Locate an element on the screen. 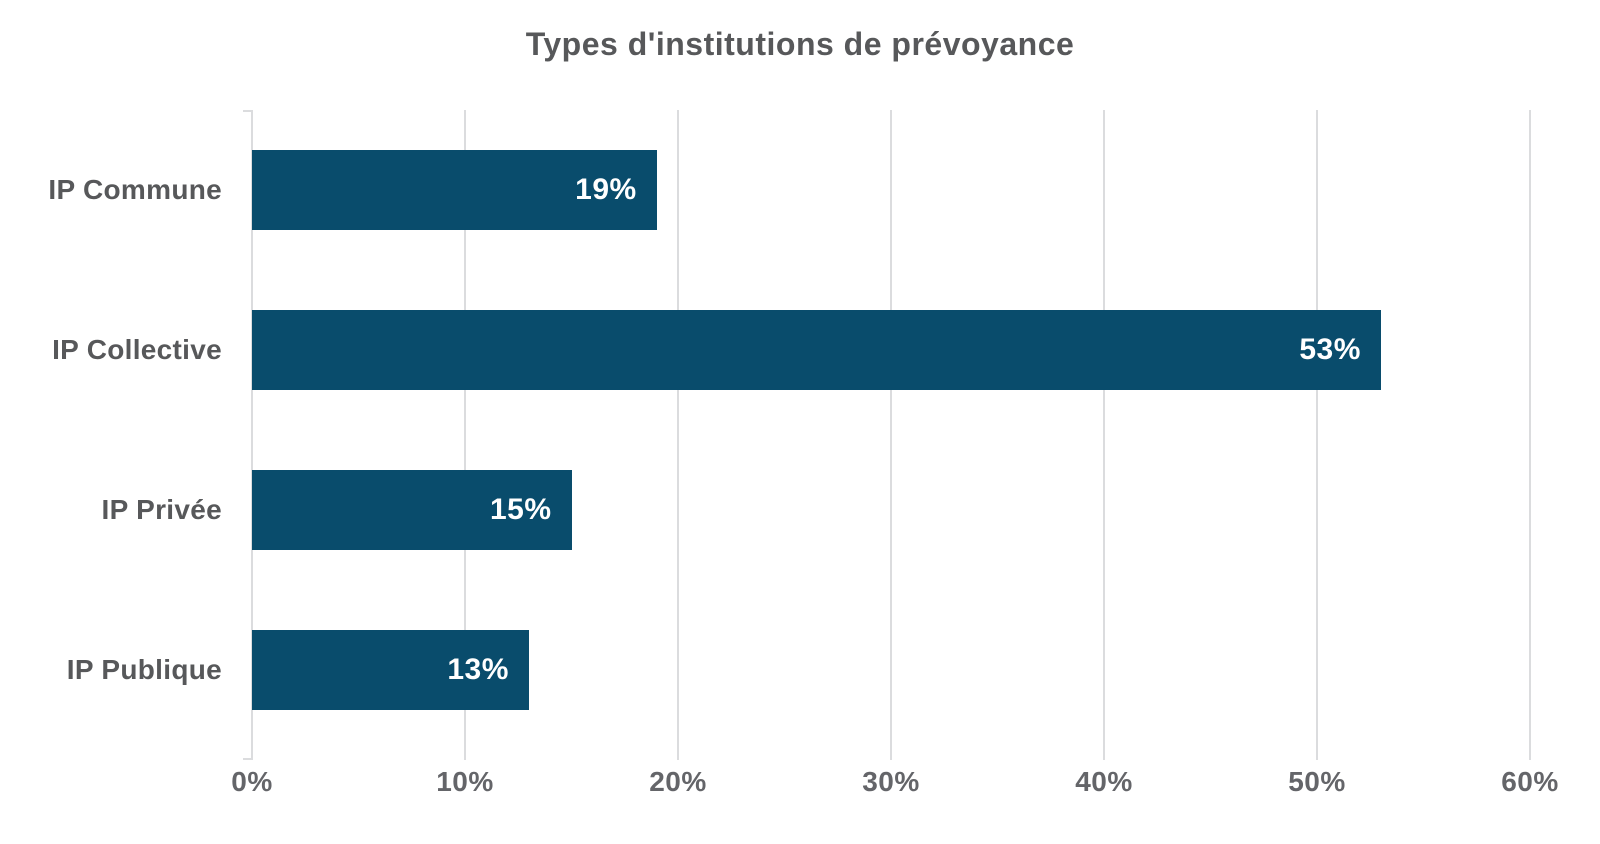 The height and width of the screenshot is (844, 1600). x-tick-label: 0% is located at coordinates (252, 781).